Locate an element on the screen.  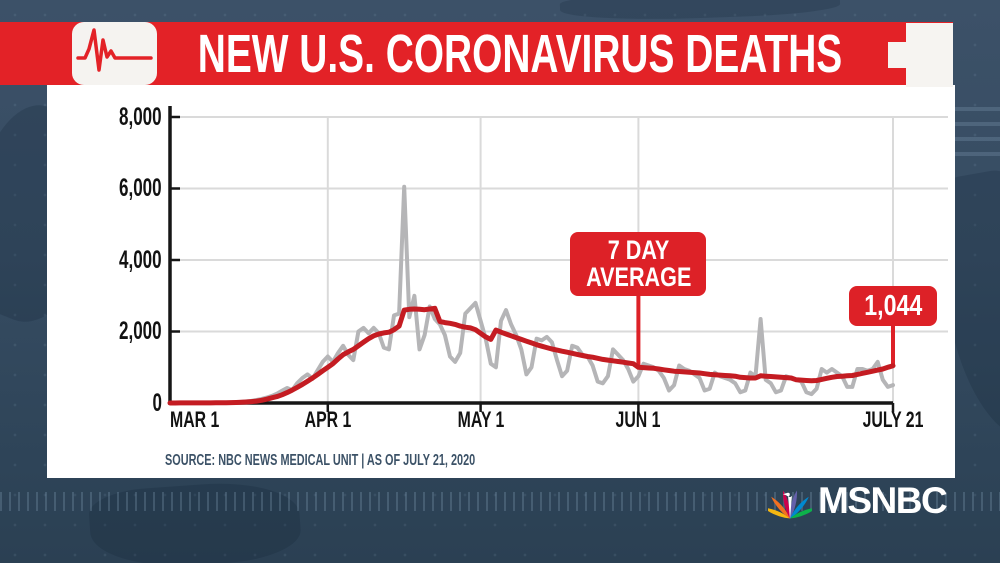
ekg-line-icon is located at coordinates (114, 50).